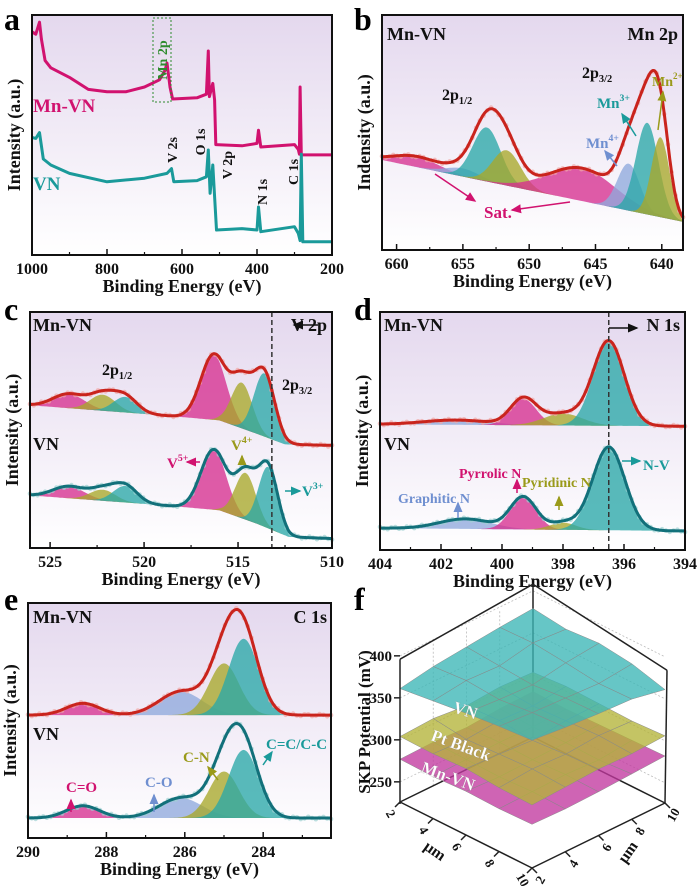 This screenshot has width=700, height=886. What do you see at coordinates (457, 847) in the screenshot?
I see `x-tick-label: 6` at bounding box center [457, 847].